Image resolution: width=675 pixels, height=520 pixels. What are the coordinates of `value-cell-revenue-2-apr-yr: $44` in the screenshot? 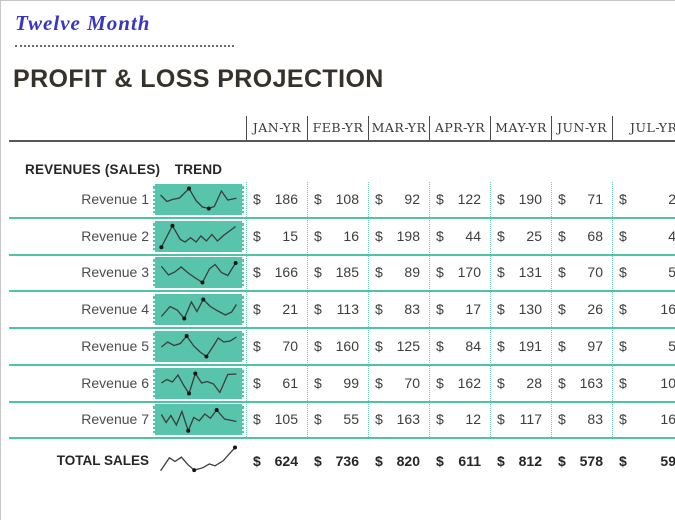 It's located at (459, 236).